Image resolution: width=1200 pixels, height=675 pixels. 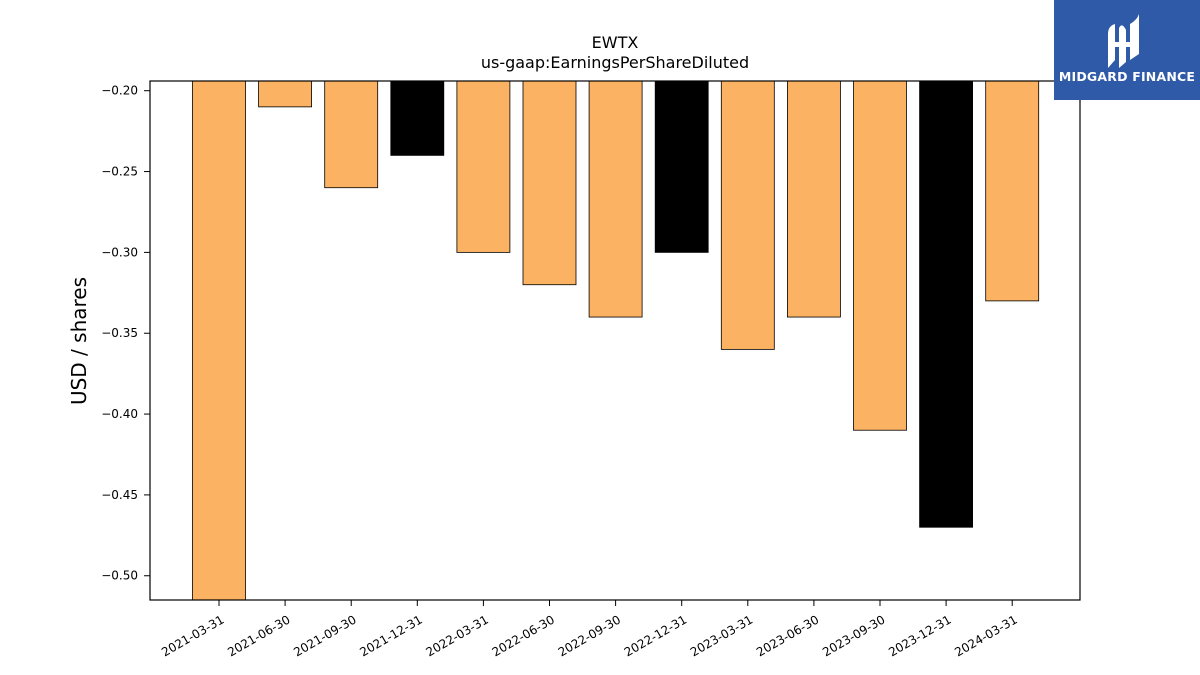 I want to click on x-tick-label-2021-06-30: 2021-06-30, so click(x=258, y=635).